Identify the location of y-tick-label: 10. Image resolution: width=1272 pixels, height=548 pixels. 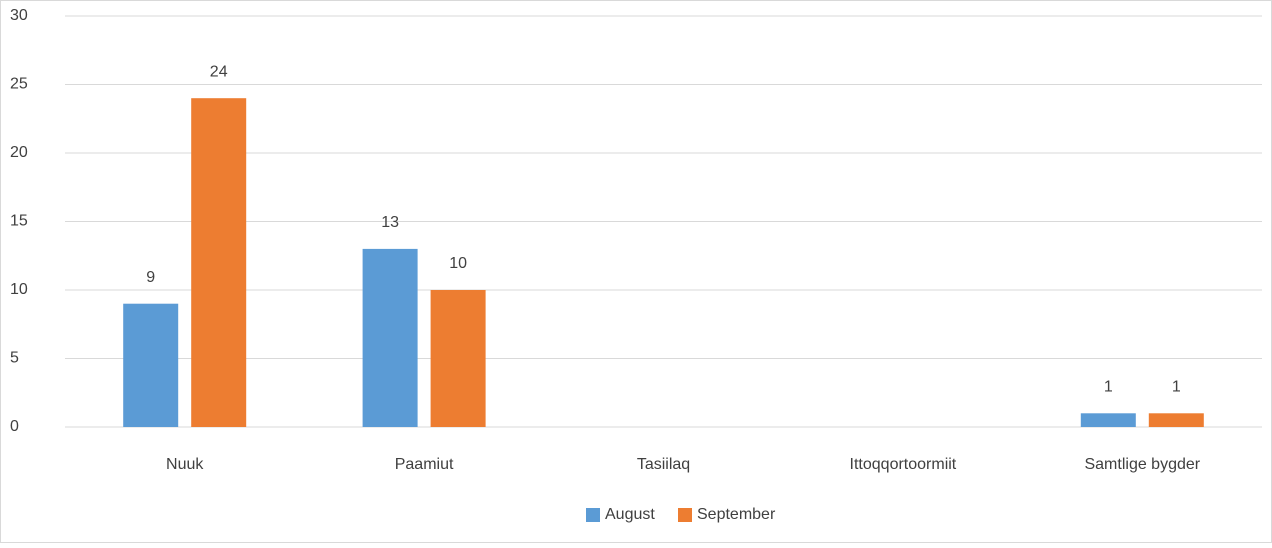
(19, 289).